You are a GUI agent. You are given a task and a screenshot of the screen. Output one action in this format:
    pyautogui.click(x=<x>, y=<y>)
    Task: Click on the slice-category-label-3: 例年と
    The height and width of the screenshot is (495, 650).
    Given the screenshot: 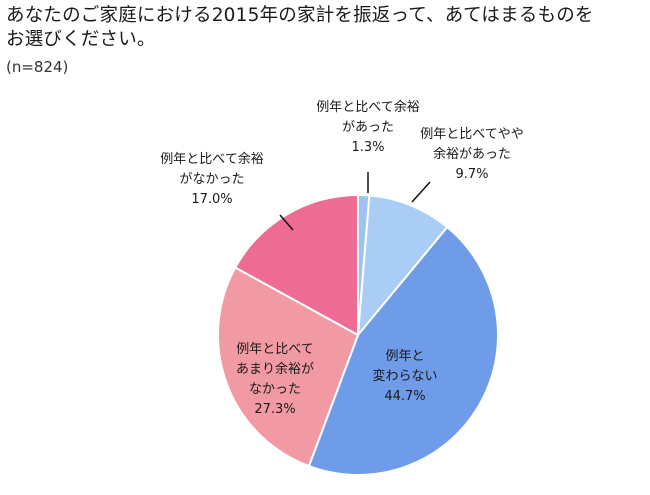 What is the action you would take?
    pyautogui.click(x=404, y=356)
    